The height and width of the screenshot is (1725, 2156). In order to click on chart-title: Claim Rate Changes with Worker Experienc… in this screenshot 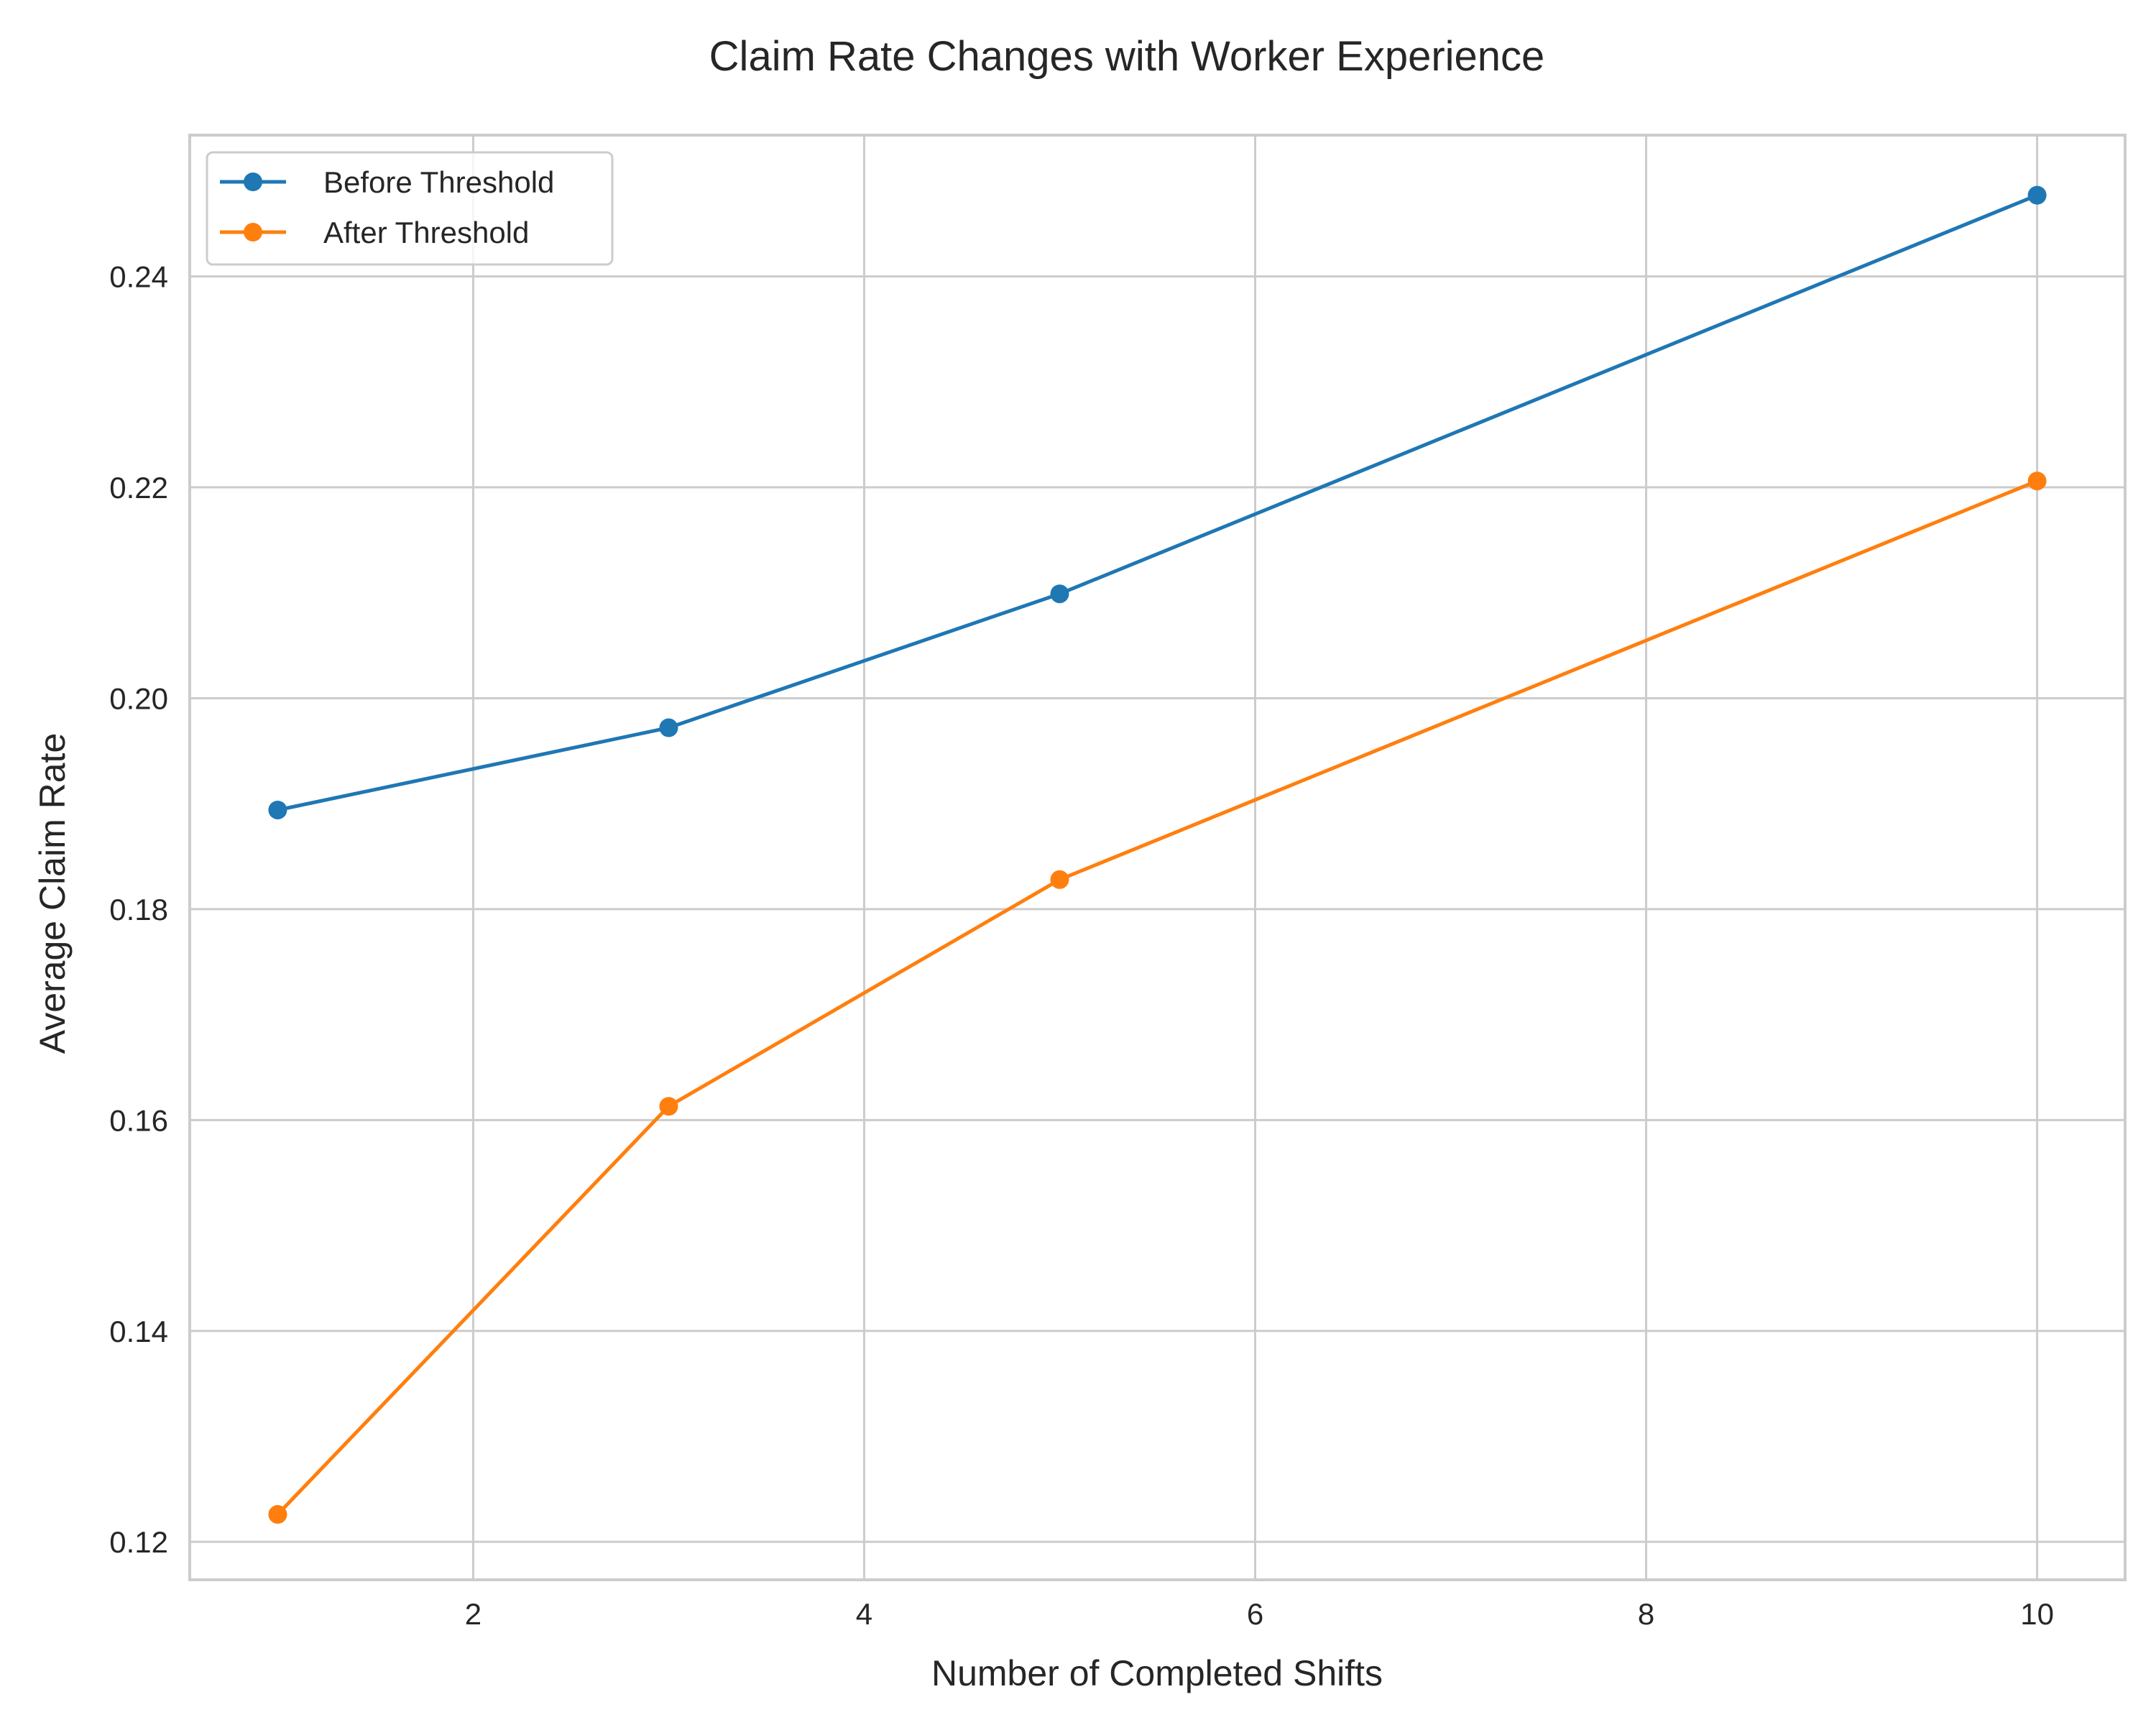, I will do `click(1127, 56)`.